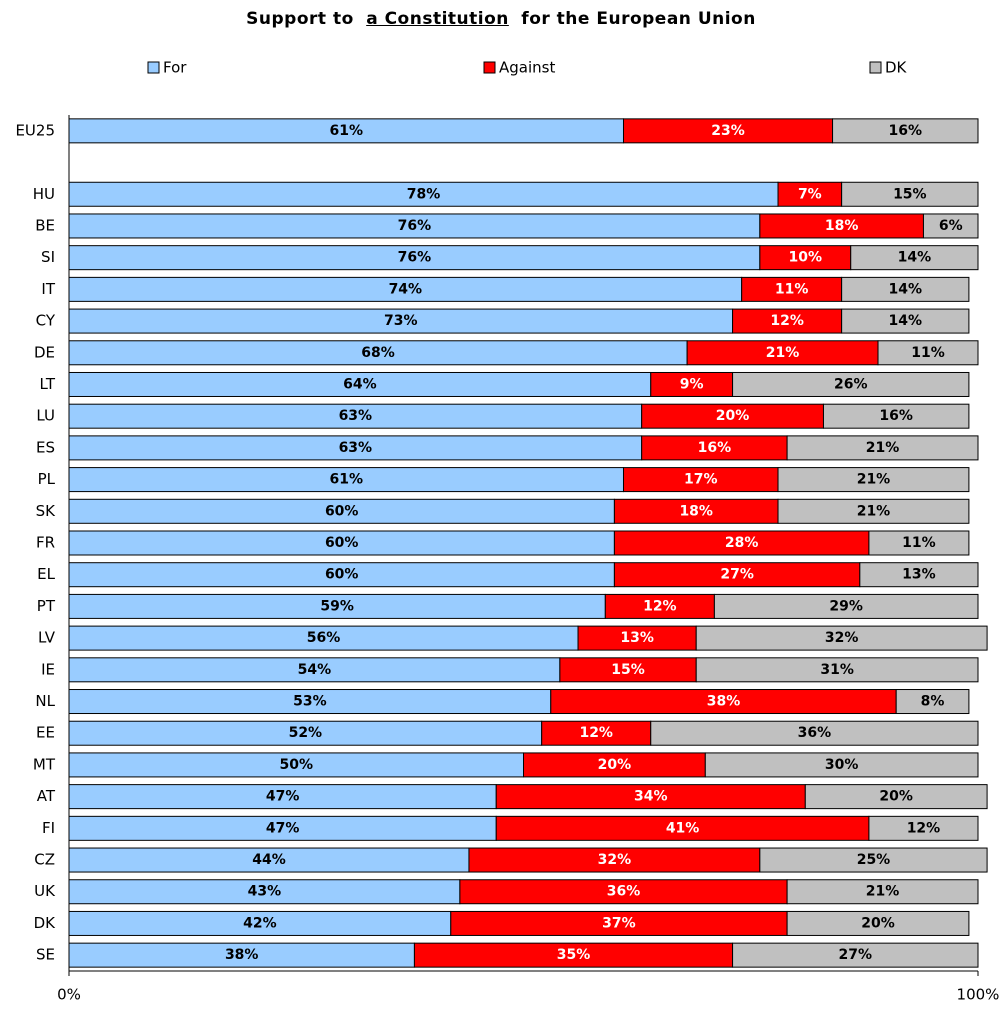  Describe the element at coordinates (715, 448) in the screenshot. I see `value-label: 16%` at that location.